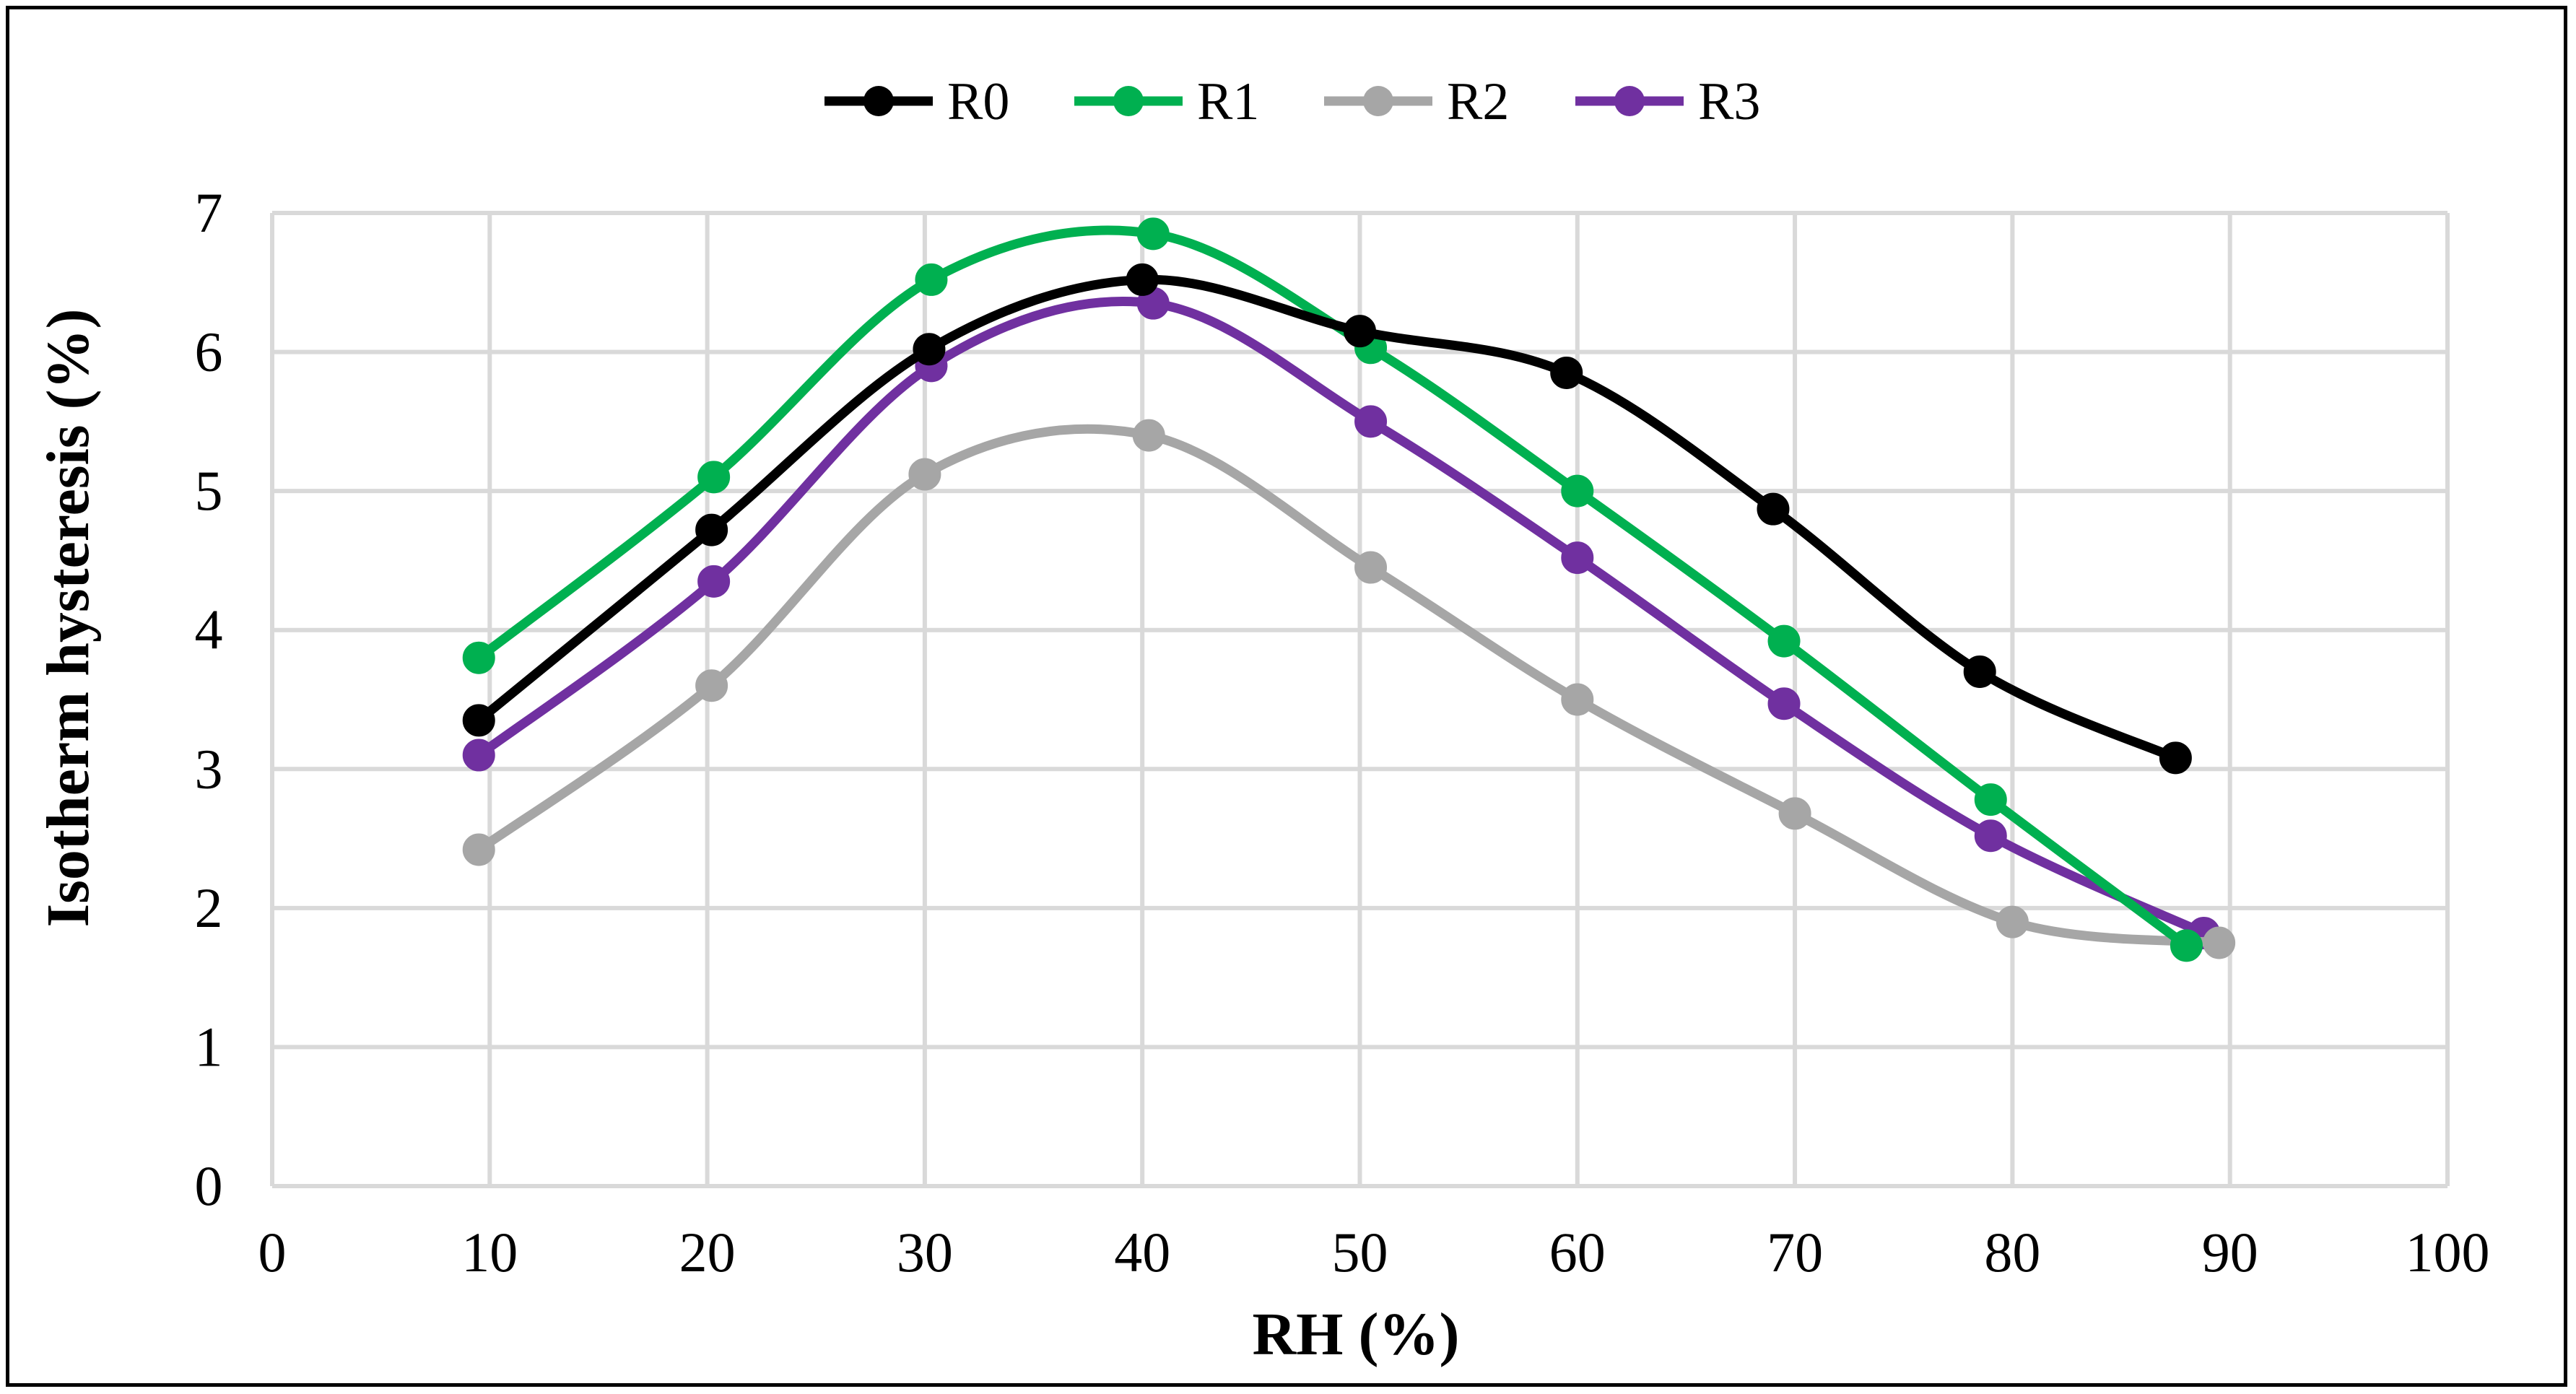 Image resolution: width=2576 pixels, height=1394 pixels. Describe the element at coordinates (1795, 1252) in the screenshot. I see `x-tick-label-70: 70` at that location.